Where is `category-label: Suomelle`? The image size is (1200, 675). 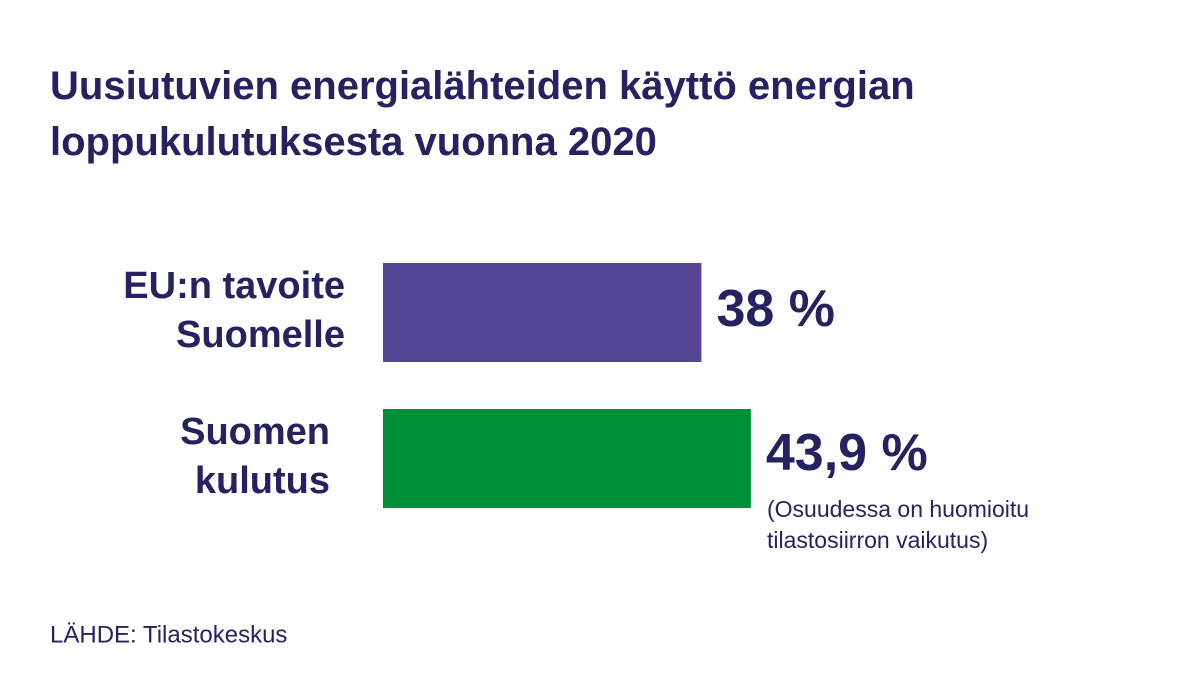
category-label: Suomelle is located at coordinates (260, 335).